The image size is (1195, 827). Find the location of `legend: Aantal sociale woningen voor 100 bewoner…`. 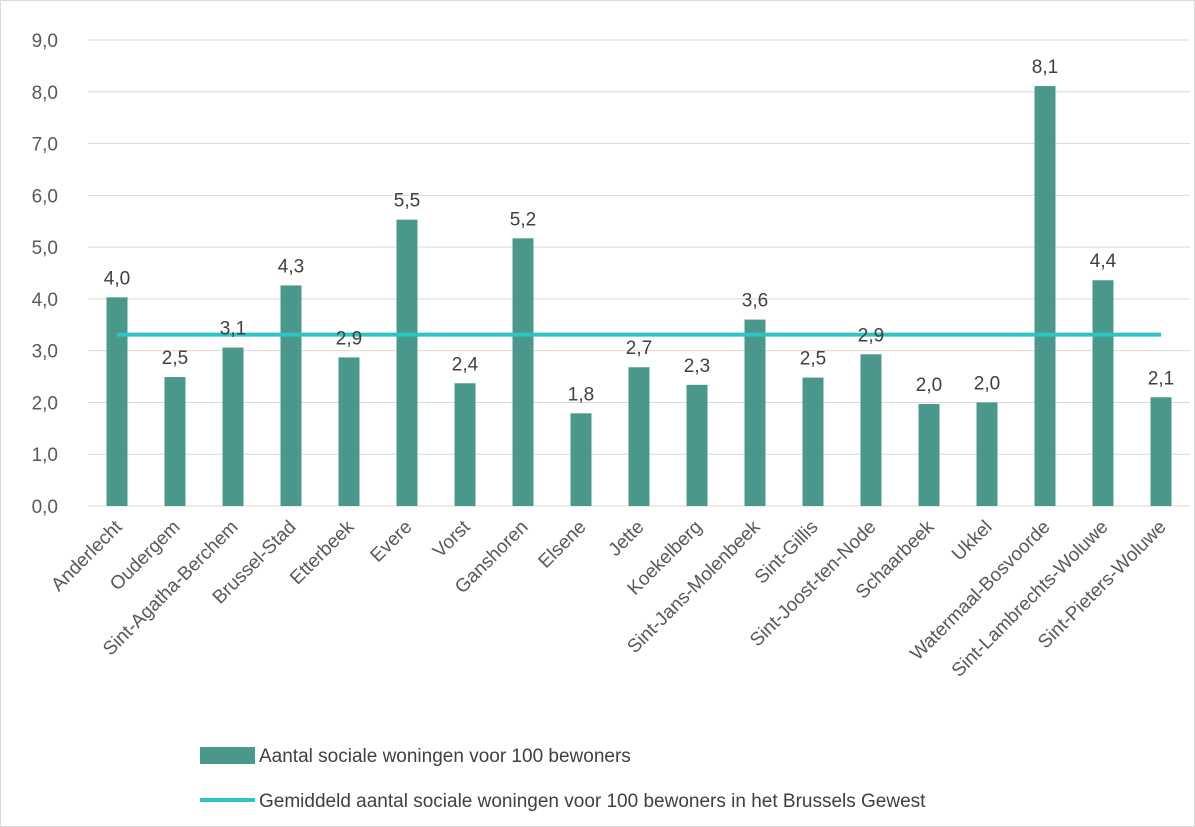

legend: Aantal sociale woningen voor 100 bewoner… is located at coordinates (563, 779).